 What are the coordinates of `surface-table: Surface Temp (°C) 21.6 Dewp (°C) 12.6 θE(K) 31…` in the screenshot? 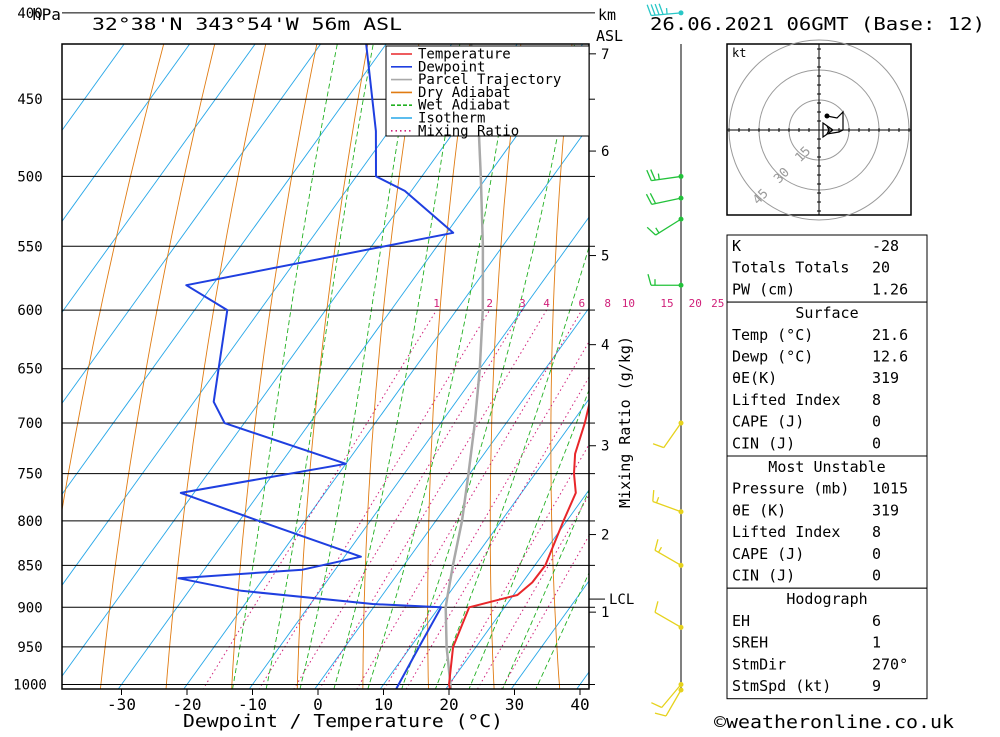 It's located at (827, 379).